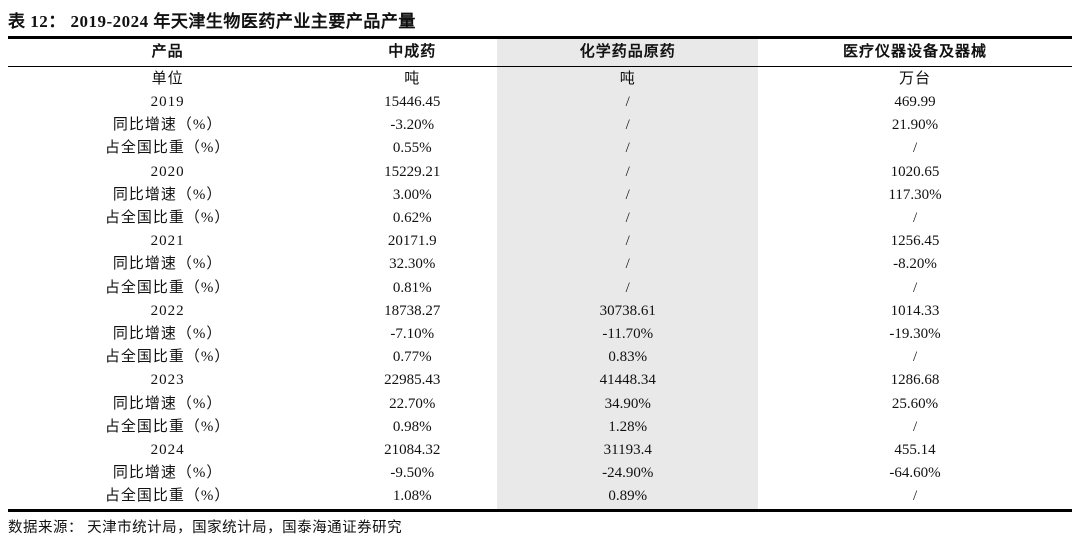 The height and width of the screenshot is (539, 1080). What do you see at coordinates (412, 218) in the screenshot?
I see `cell-value: 0.62%` at bounding box center [412, 218].